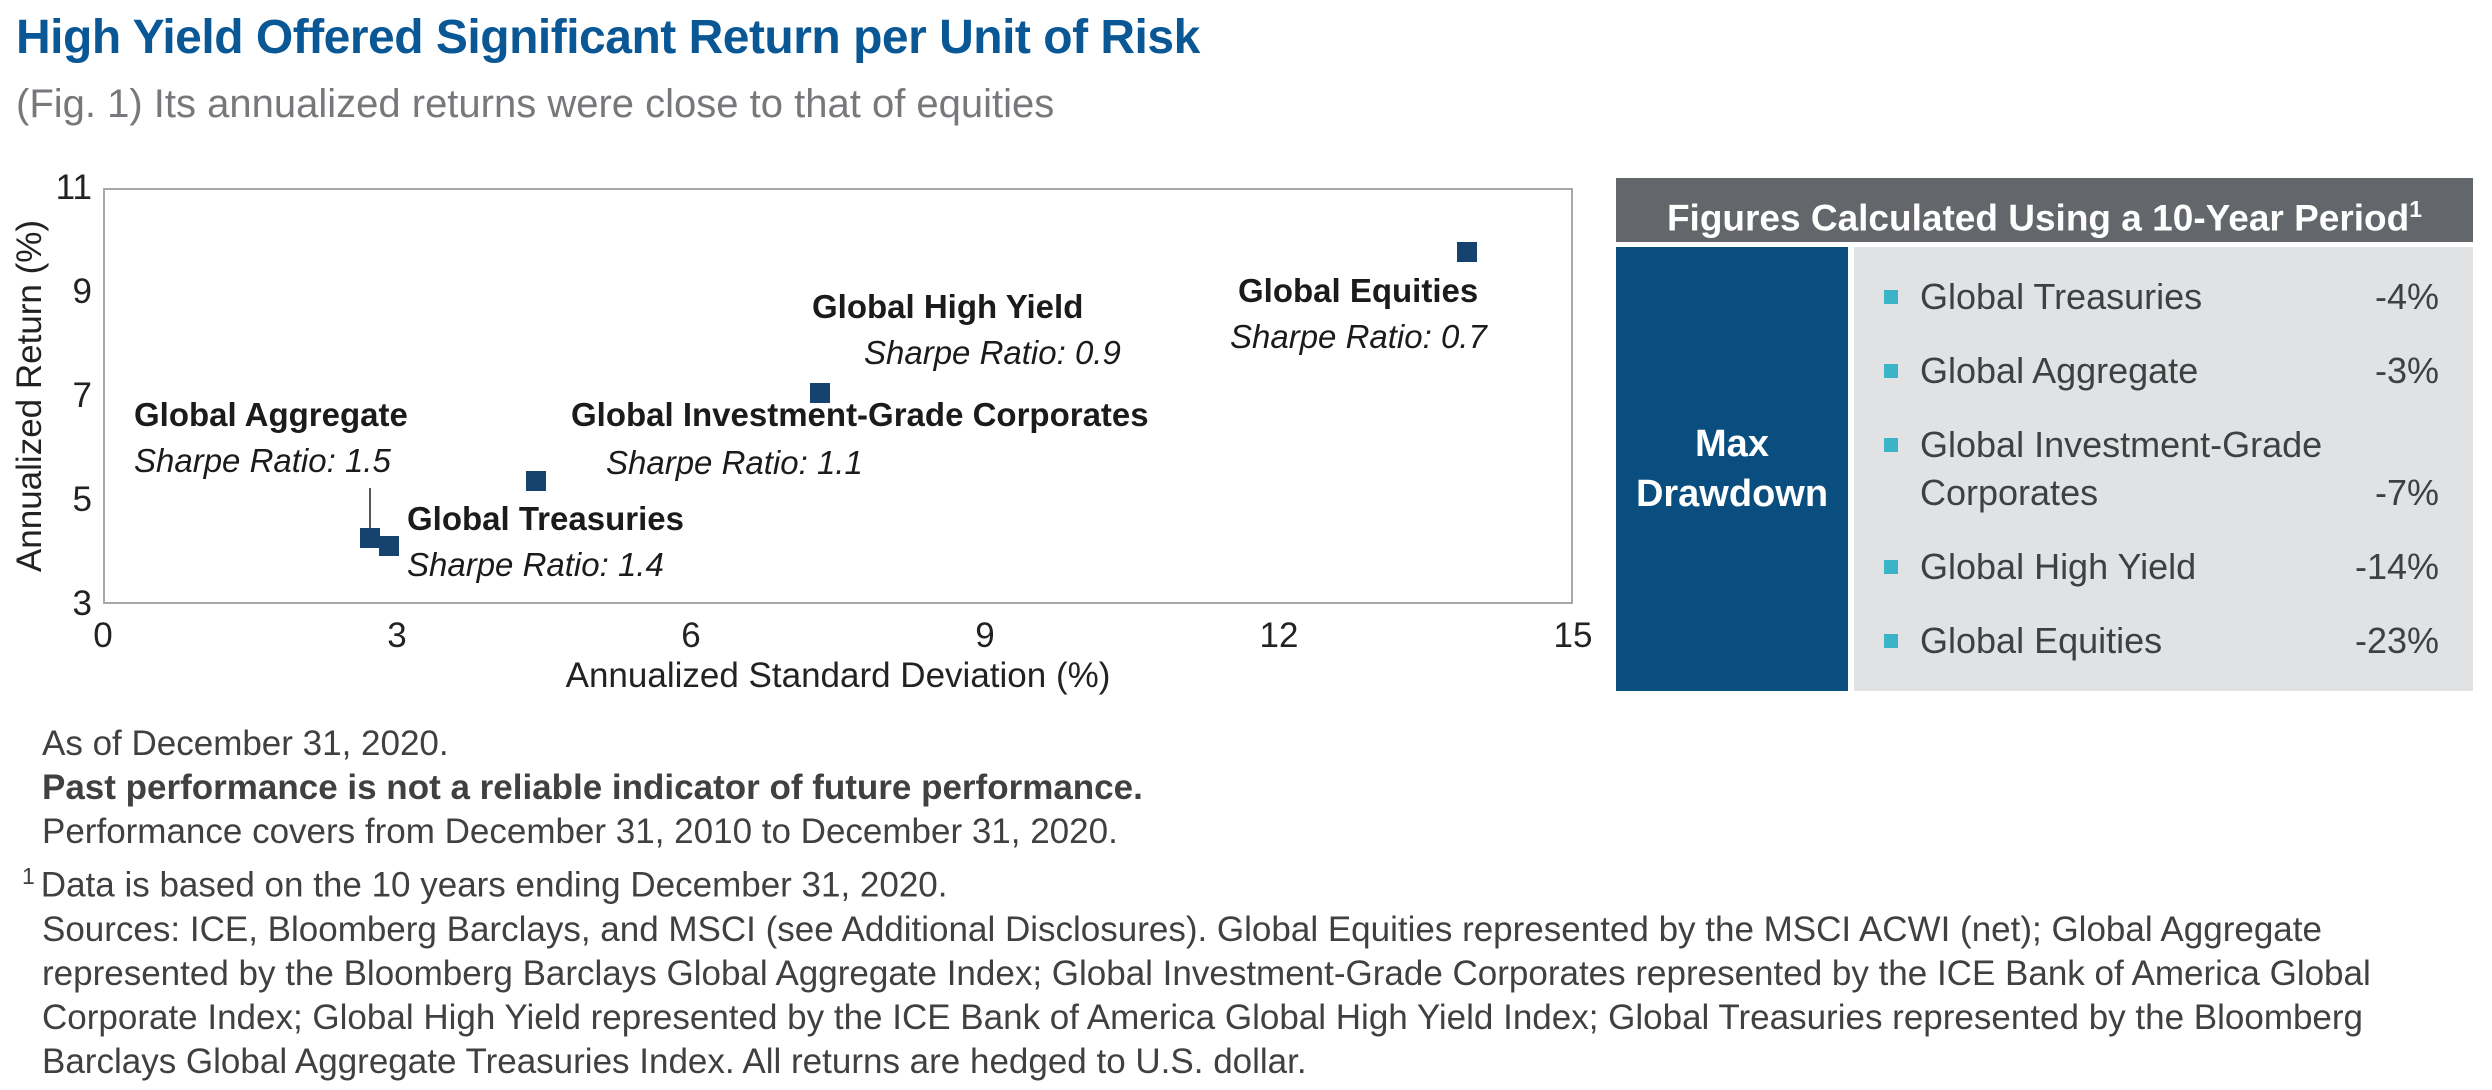 The image size is (2492, 1090). What do you see at coordinates (82, 499) in the screenshot?
I see `y-tick-label: 5` at bounding box center [82, 499].